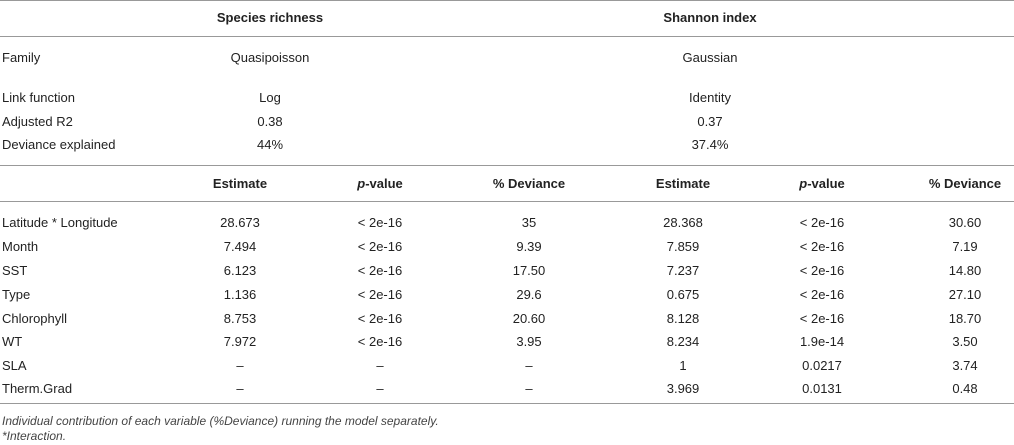 The width and height of the screenshot is (1014, 445). Describe the element at coordinates (965, 222) in the screenshot. I see `shannon-deviance: 30.60` at that location.